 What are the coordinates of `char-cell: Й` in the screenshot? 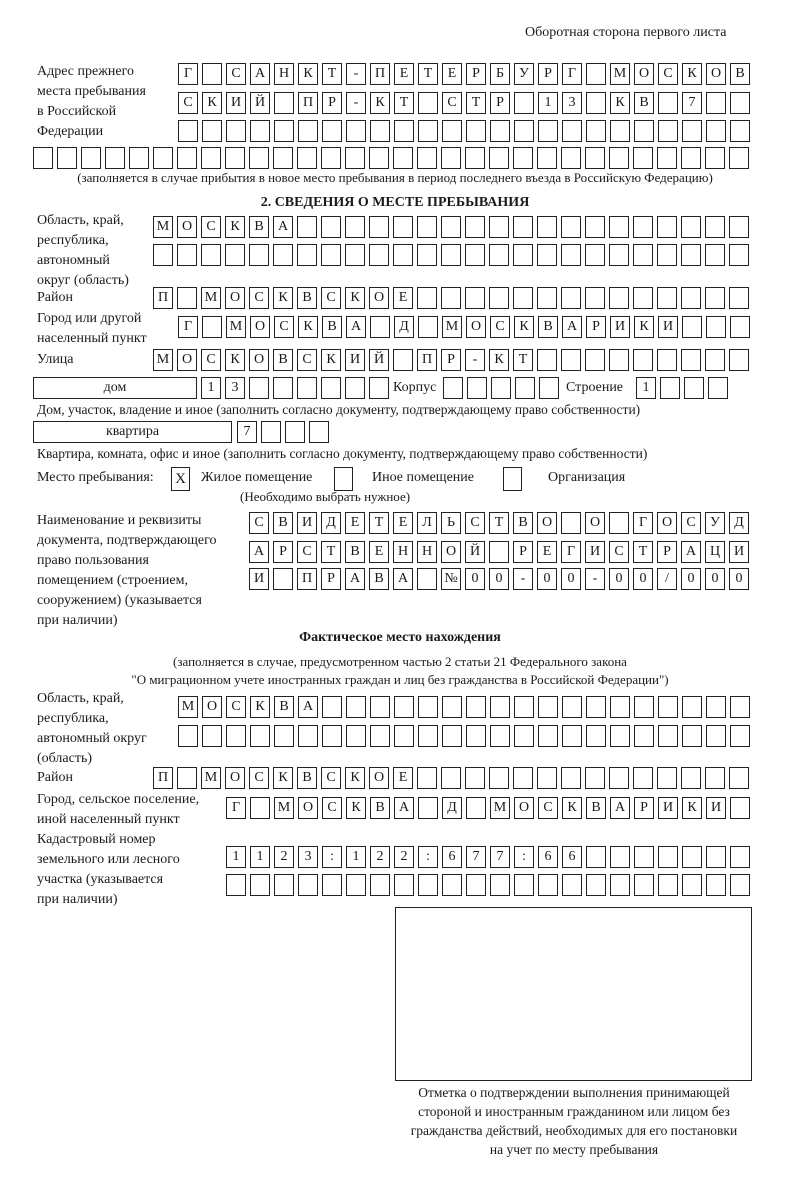 It's located at (379, 360).